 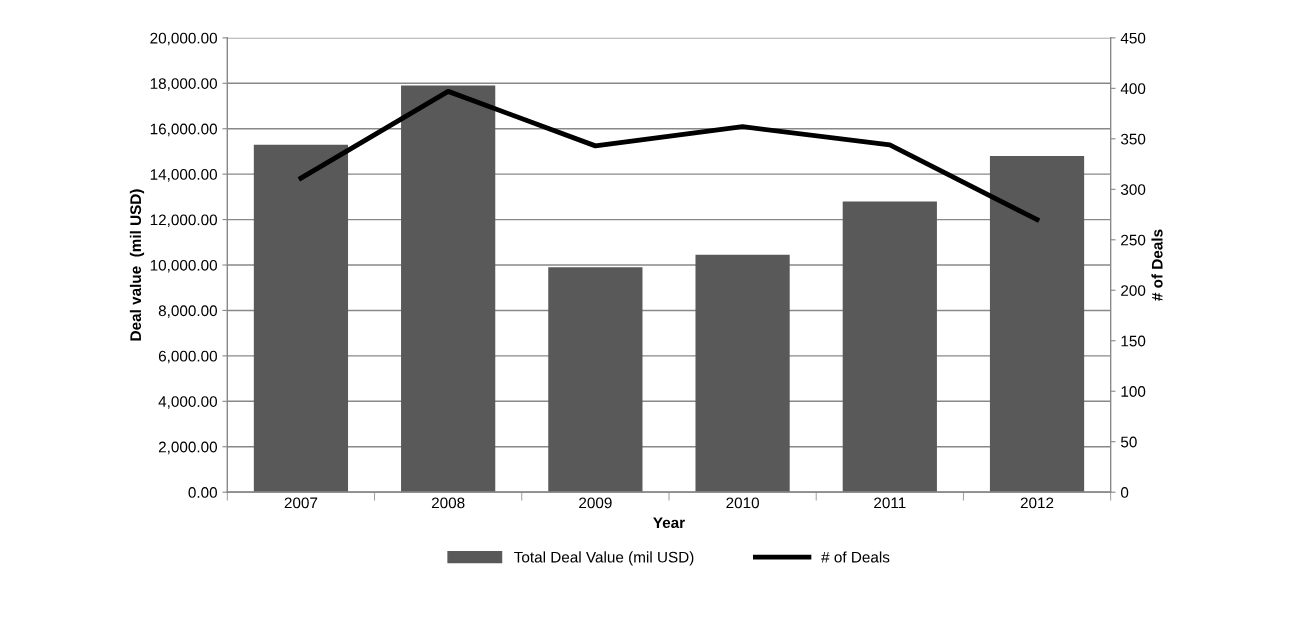 What do you see at coordinates (855, 557) in the screenshot?
I see `legend-label: # of Deals` at bounding box center [855, 557].